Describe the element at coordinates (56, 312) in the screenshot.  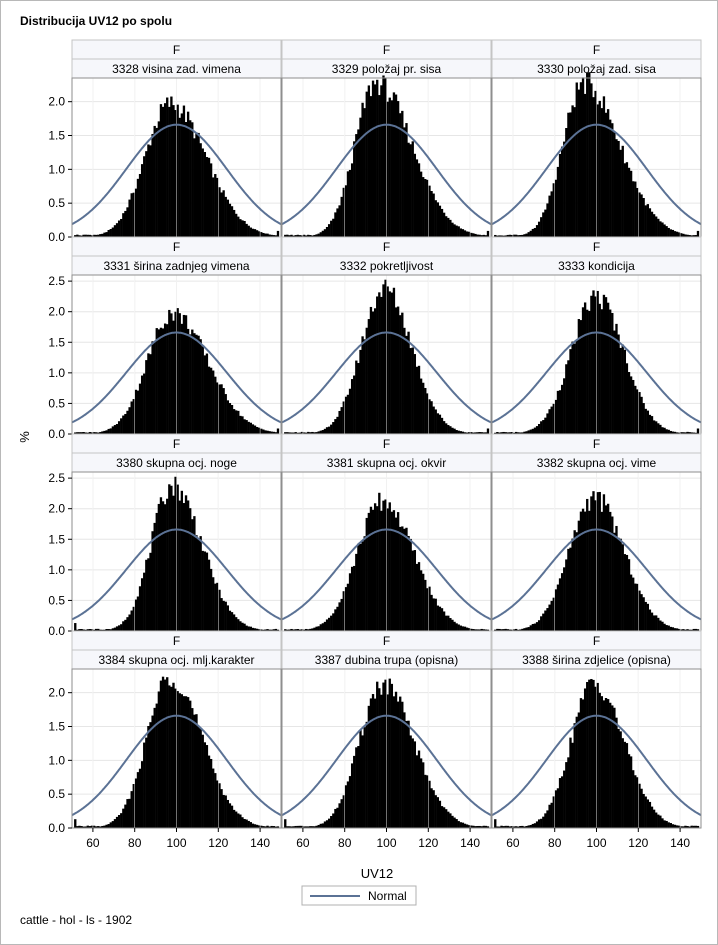
I see `y-tick-label: 2.0` at that location.